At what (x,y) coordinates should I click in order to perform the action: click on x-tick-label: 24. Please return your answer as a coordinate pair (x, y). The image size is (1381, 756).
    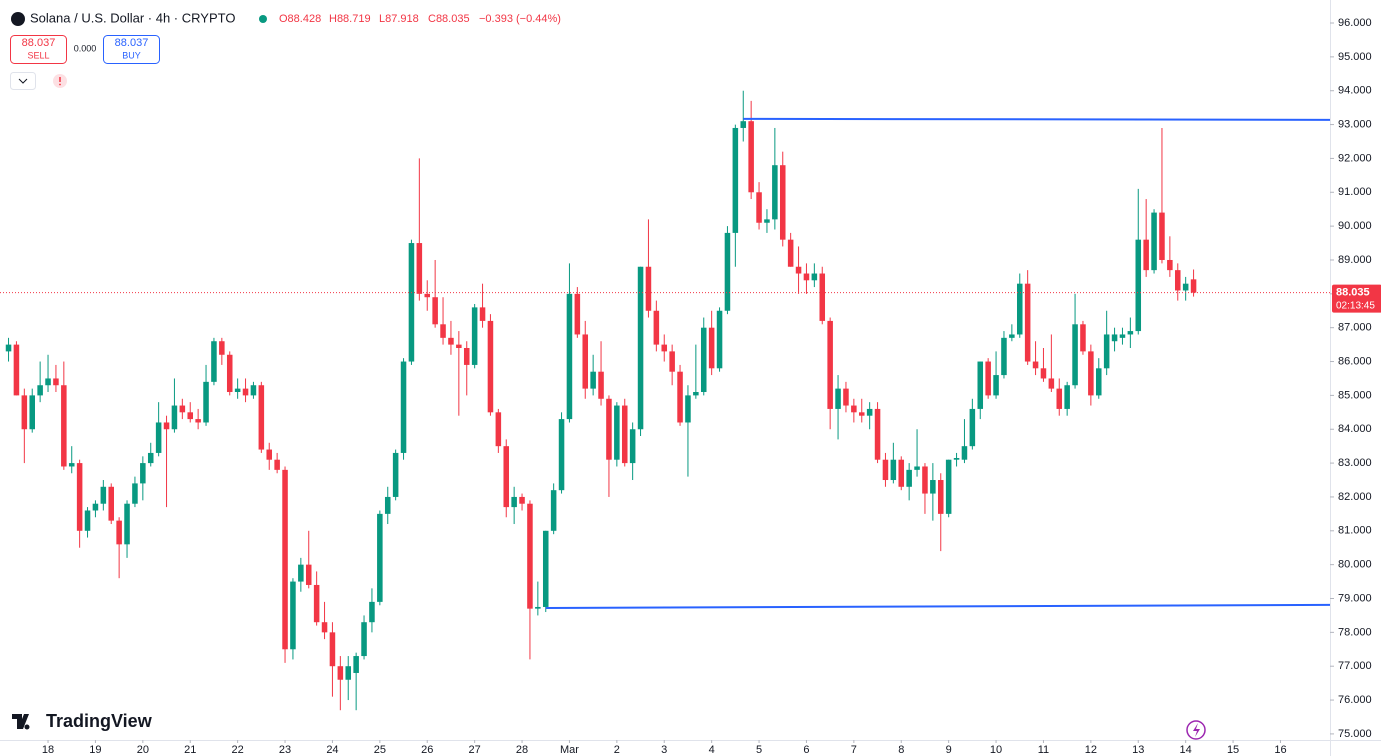
    Looking at the image, I should click on (332, 750).